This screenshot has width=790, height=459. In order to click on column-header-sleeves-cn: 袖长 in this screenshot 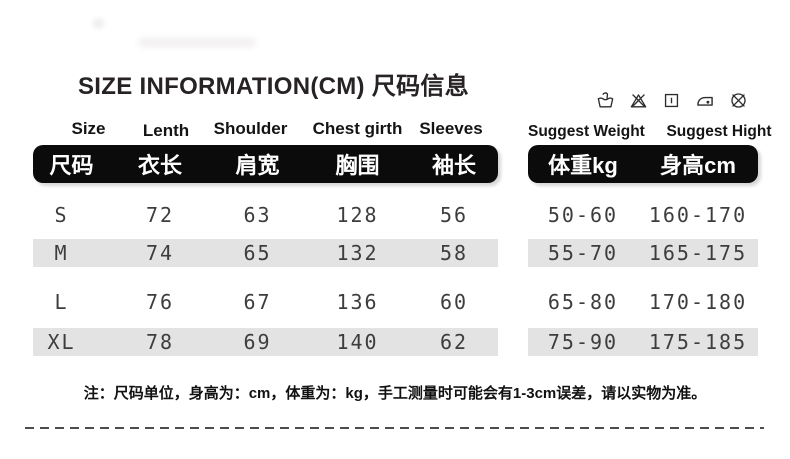, I will do `click(453, 165)`.